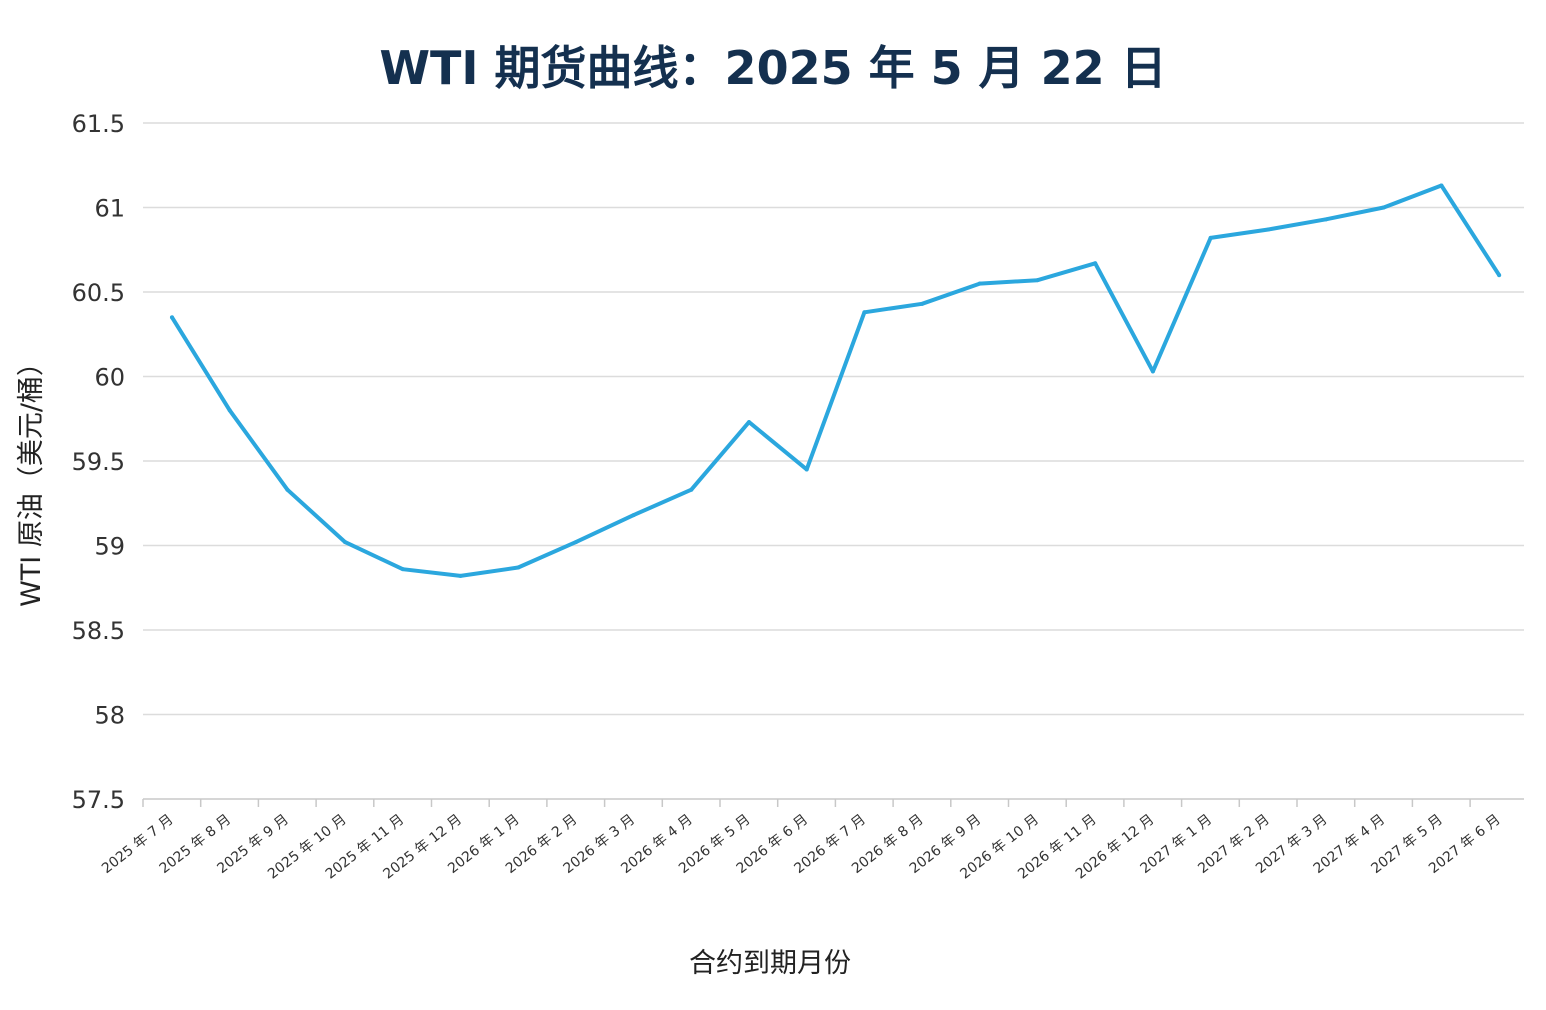  Describe the element at coordinates (109, 378) in the screenshot. I see `y-tick-label: 60` at that location.